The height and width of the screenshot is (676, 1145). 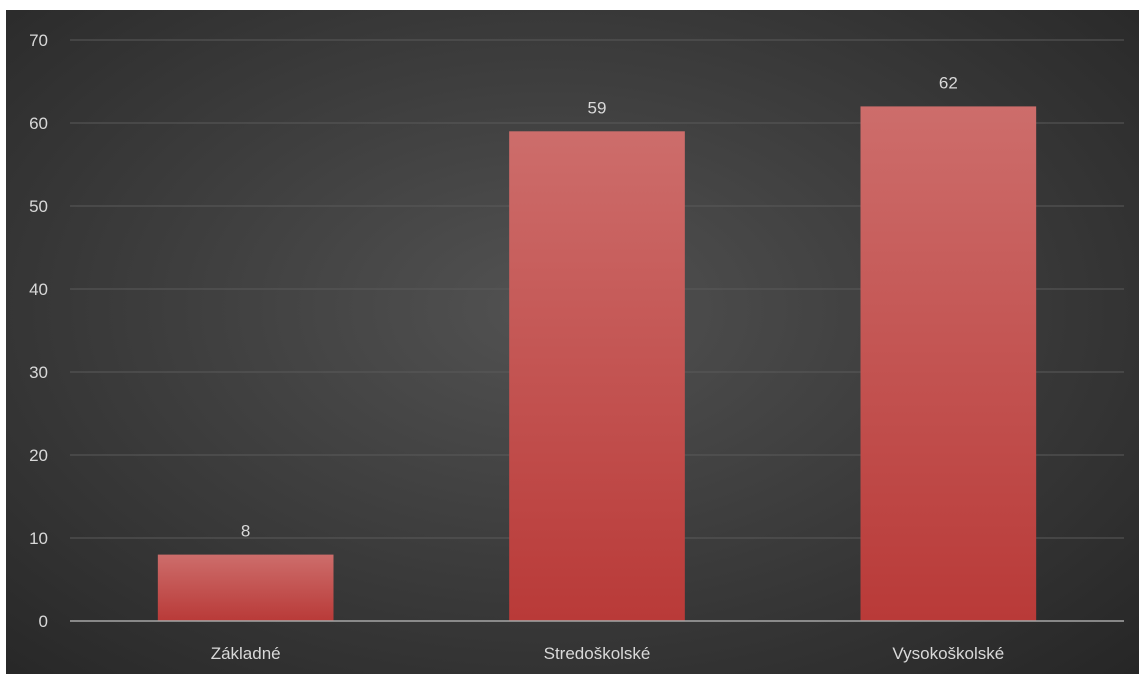 What do you see at coordinates (597, 107) in the screenshot?
I see `data-label: 59` at bounding box center [597, 107].